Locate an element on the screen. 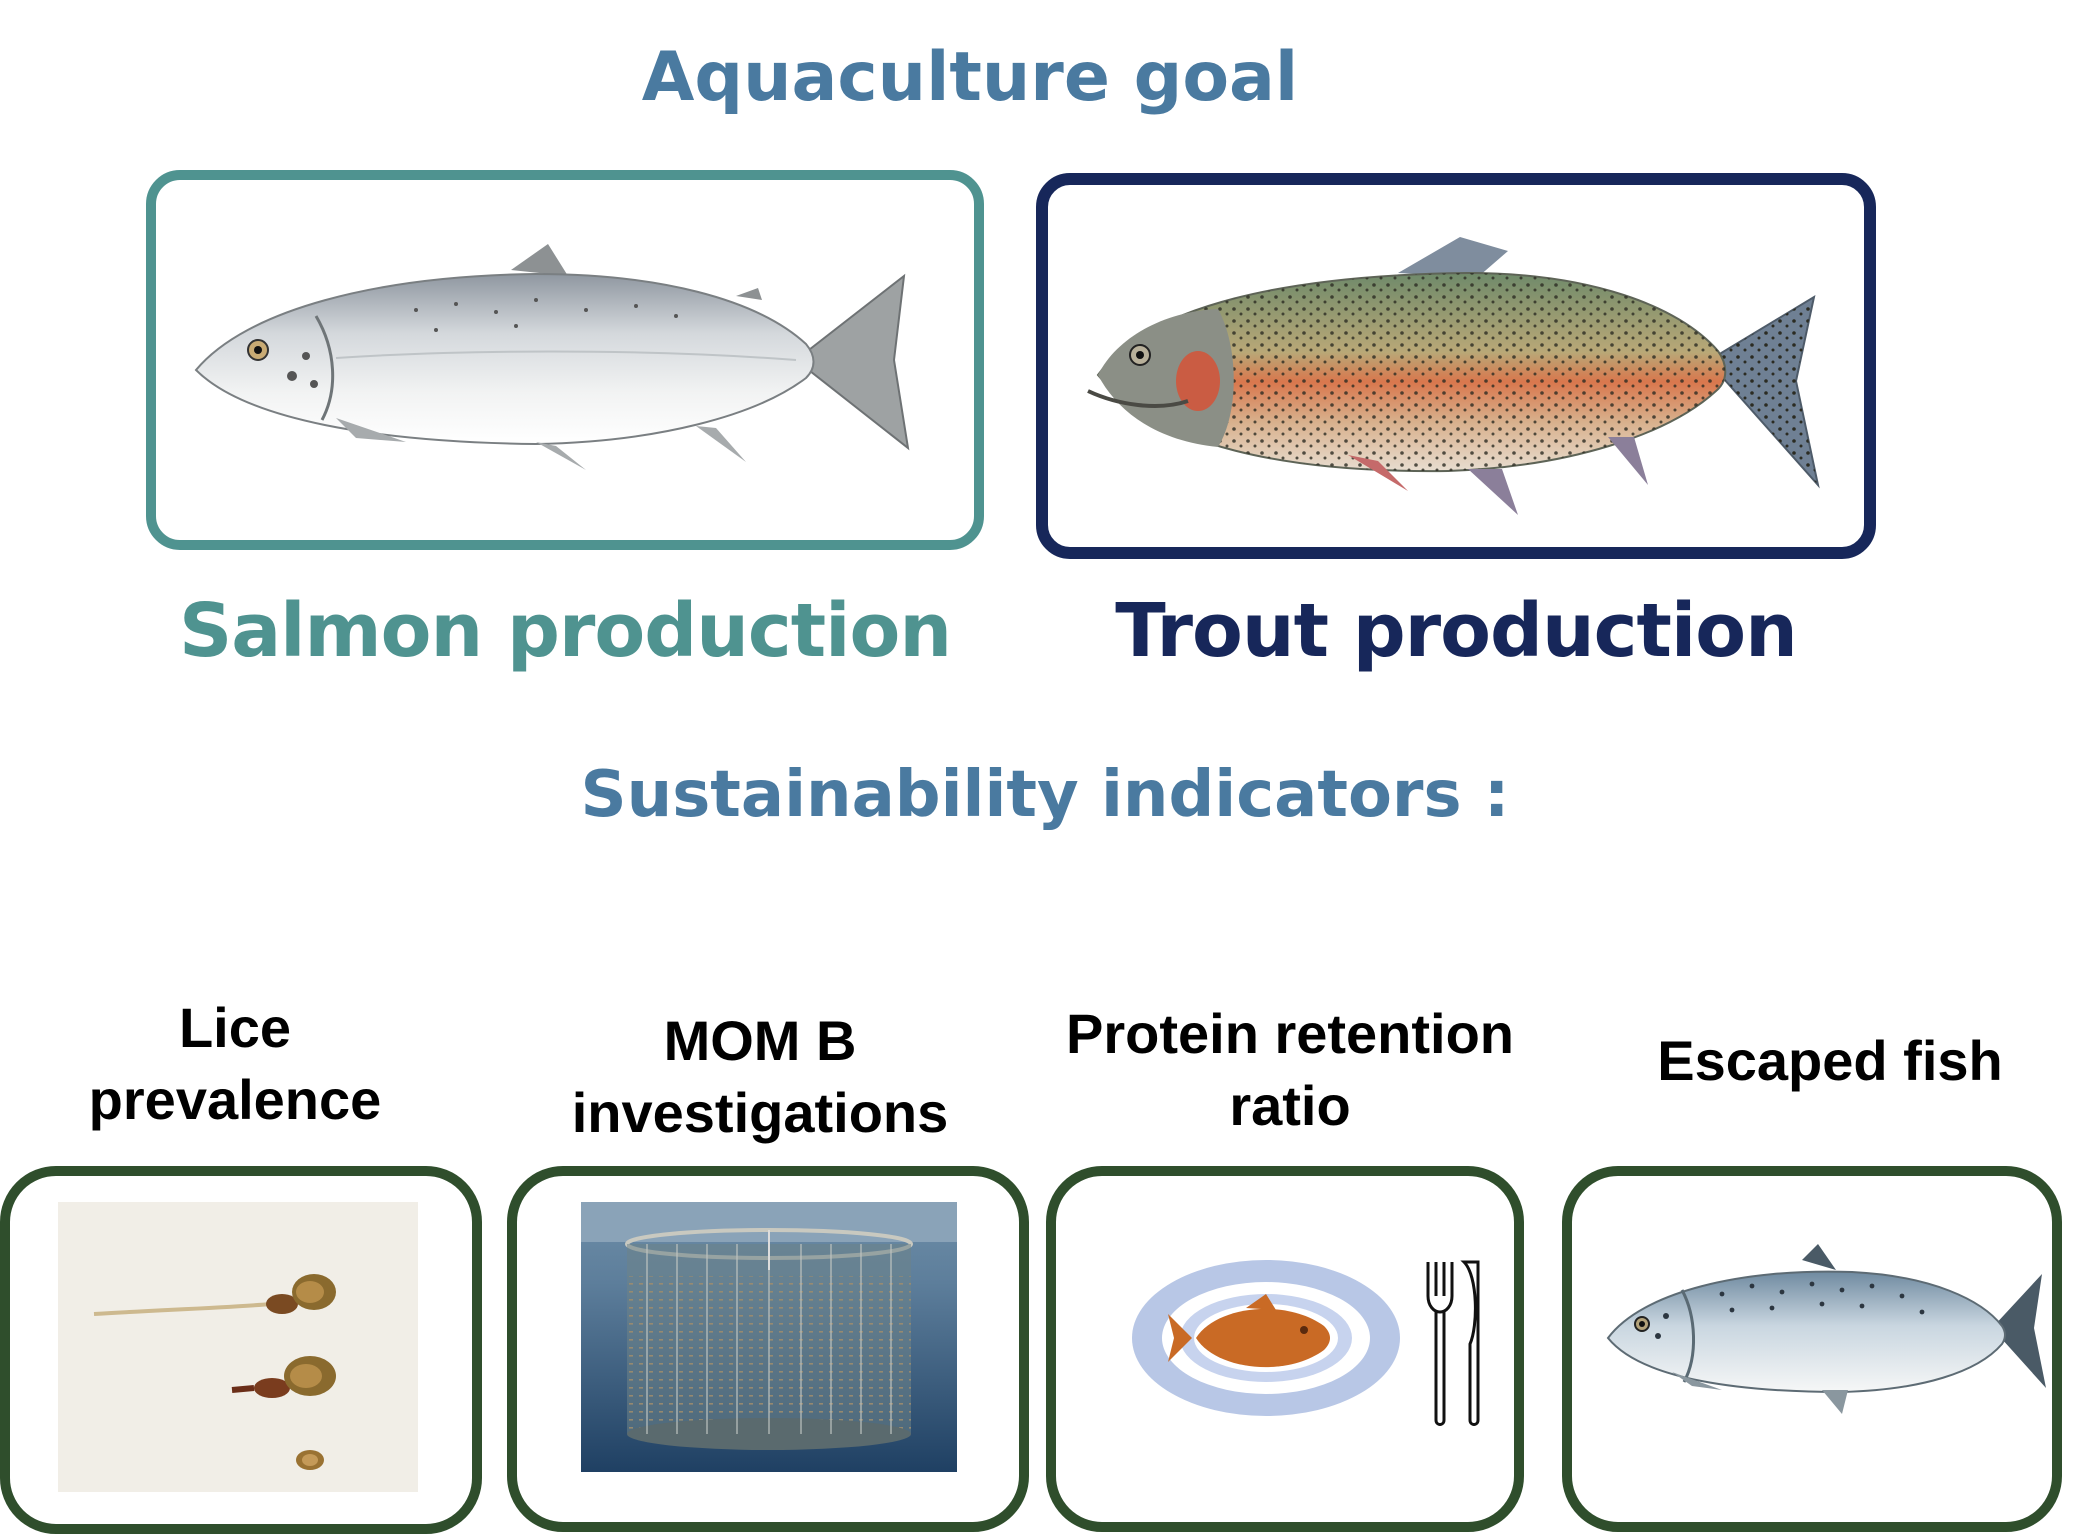 This screenshot has height=1534, width=2097. escaped-salmon-illustration is located at coordinates (1826, 1329).